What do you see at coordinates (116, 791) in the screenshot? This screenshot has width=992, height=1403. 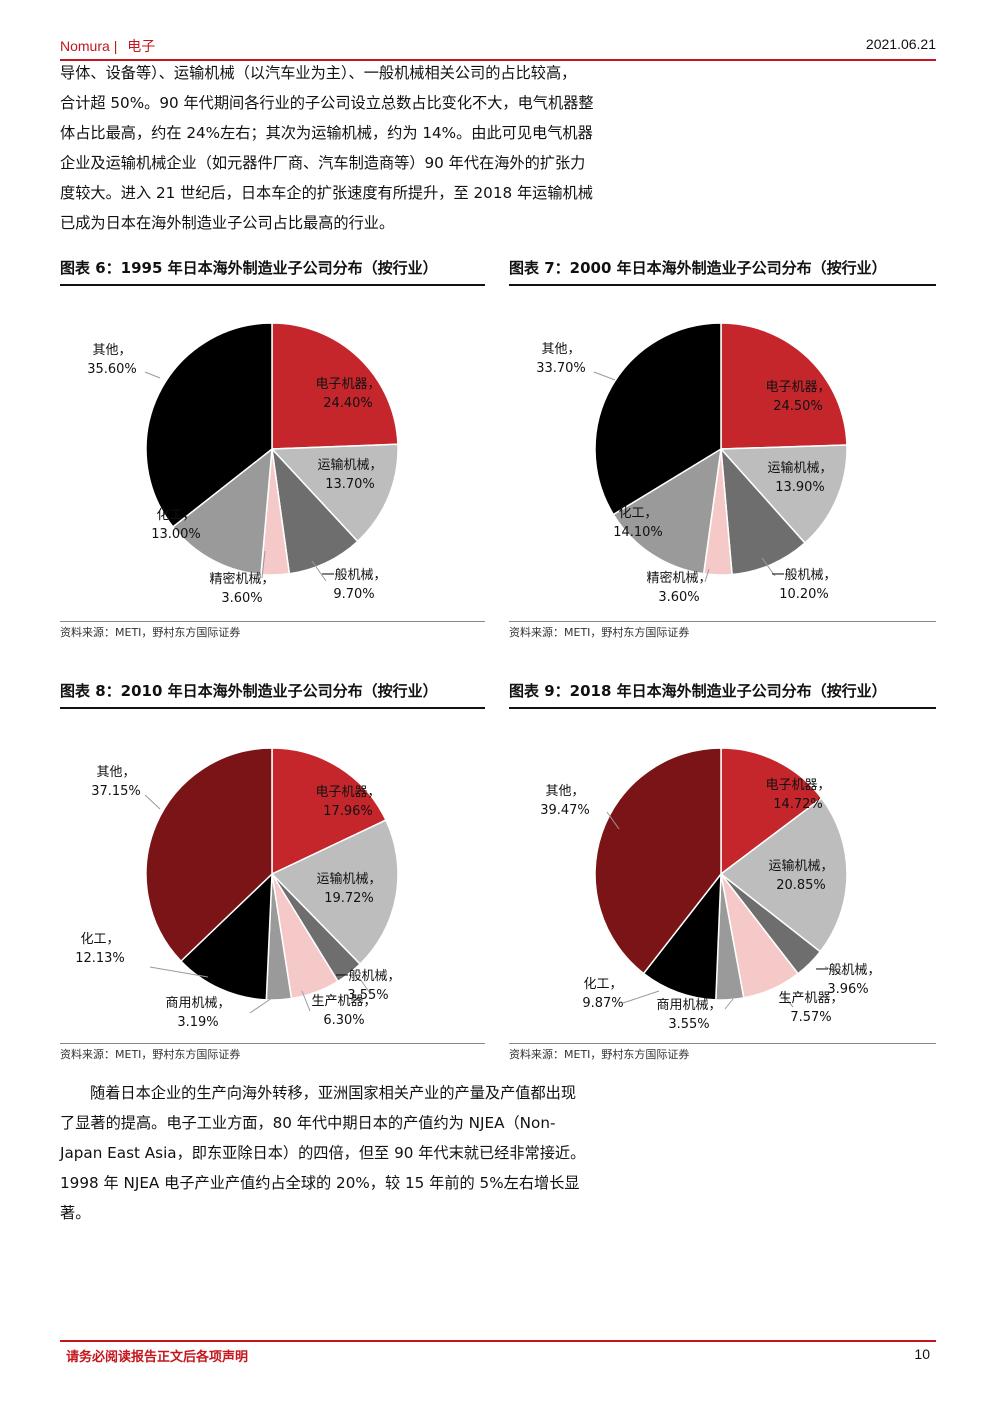 I see `slice-label-value: 37.15%` at bounding box center [116, 791].